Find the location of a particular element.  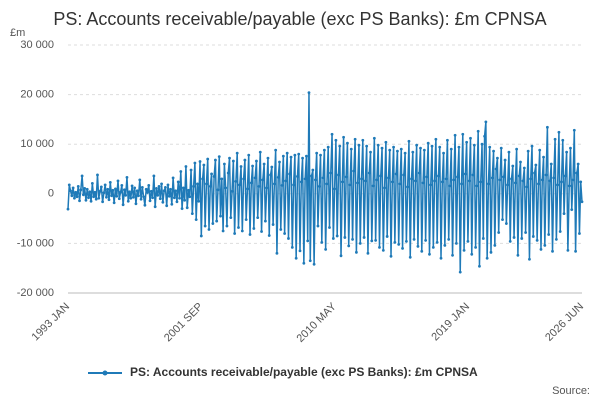

source: Source: is located at coordinates (571, 391).